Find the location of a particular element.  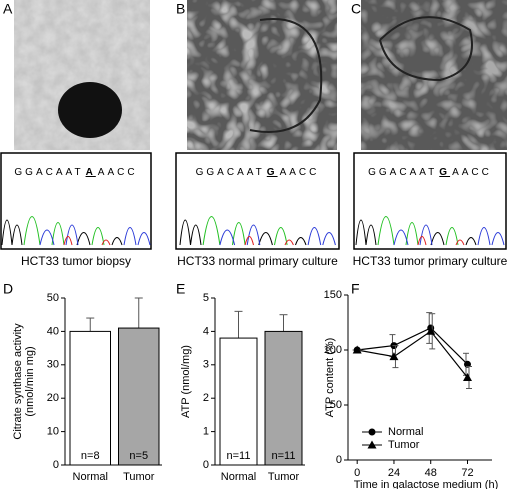

y-axis-label: Citrate synthase activity(nmol/min mg) is located at coordinates (24, 381).